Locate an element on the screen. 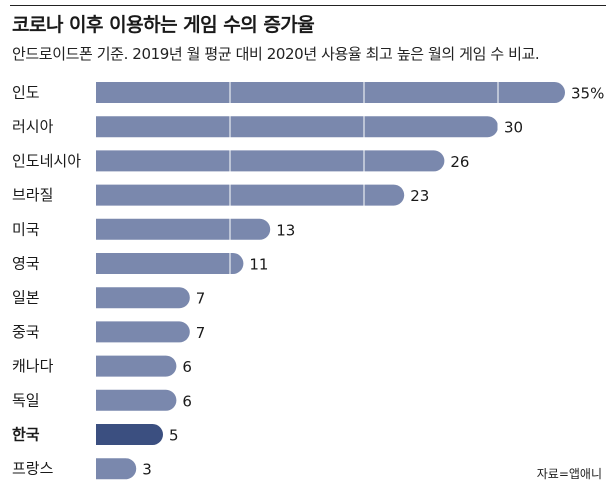 The width and height of the screenshot is (616, 492). value-label-5: 11 is located at coordinates (258, 265).